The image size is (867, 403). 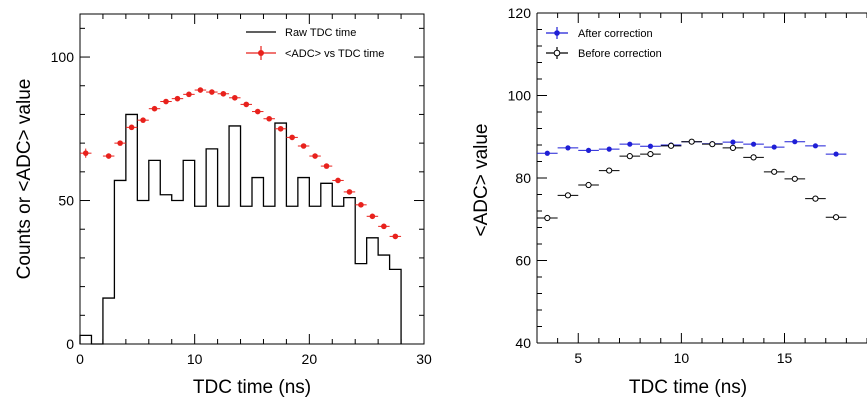 What do you see at coordinates (315, 43) in the screenshot?
I see `left-legend: Raw TDC time <ADC> vs TDC time` at bounding box center [315, 43].